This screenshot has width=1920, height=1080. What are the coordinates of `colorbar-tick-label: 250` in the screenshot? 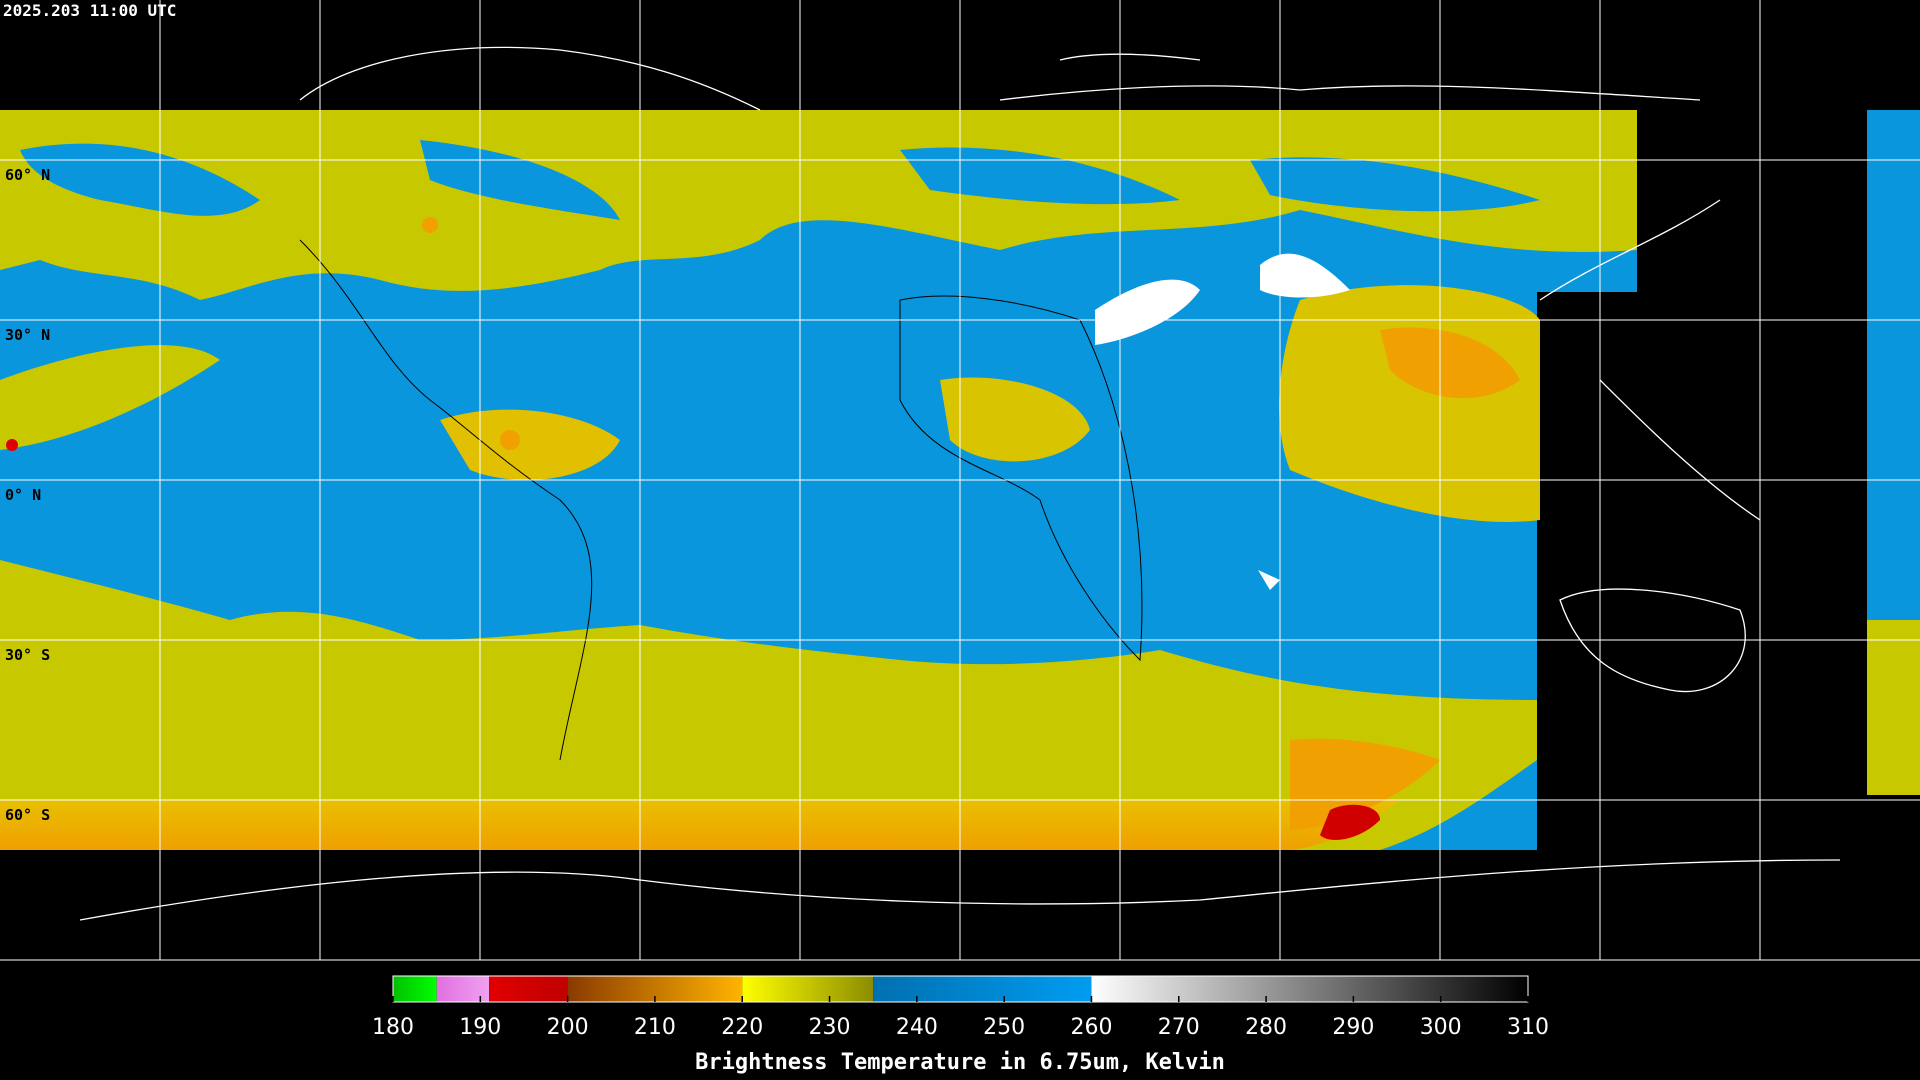 It's located at (1004, 1027).